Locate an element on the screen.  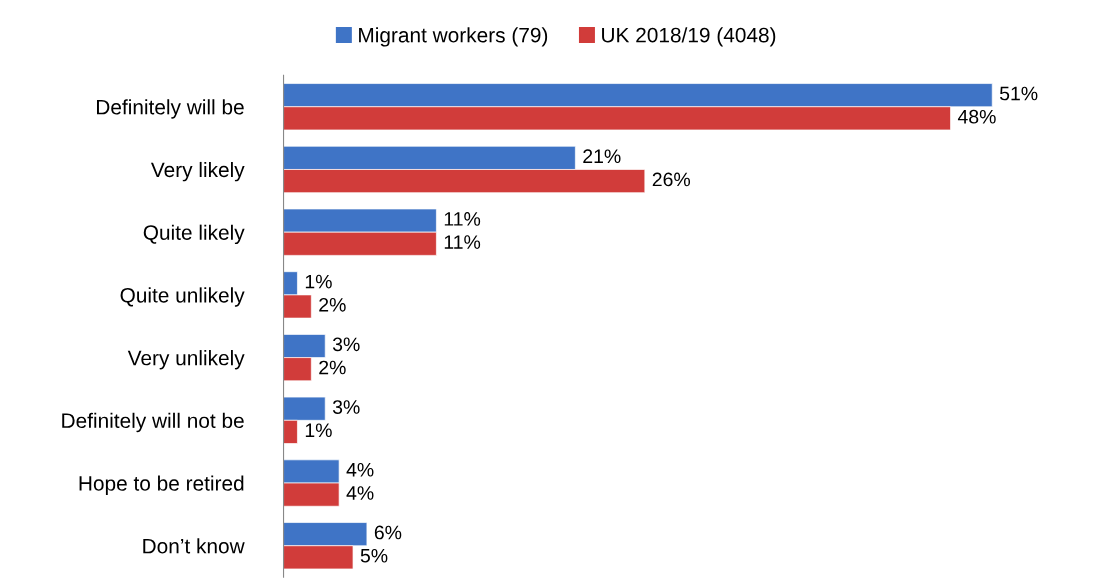
data-label: 48% is located at coordinates (976, 116).